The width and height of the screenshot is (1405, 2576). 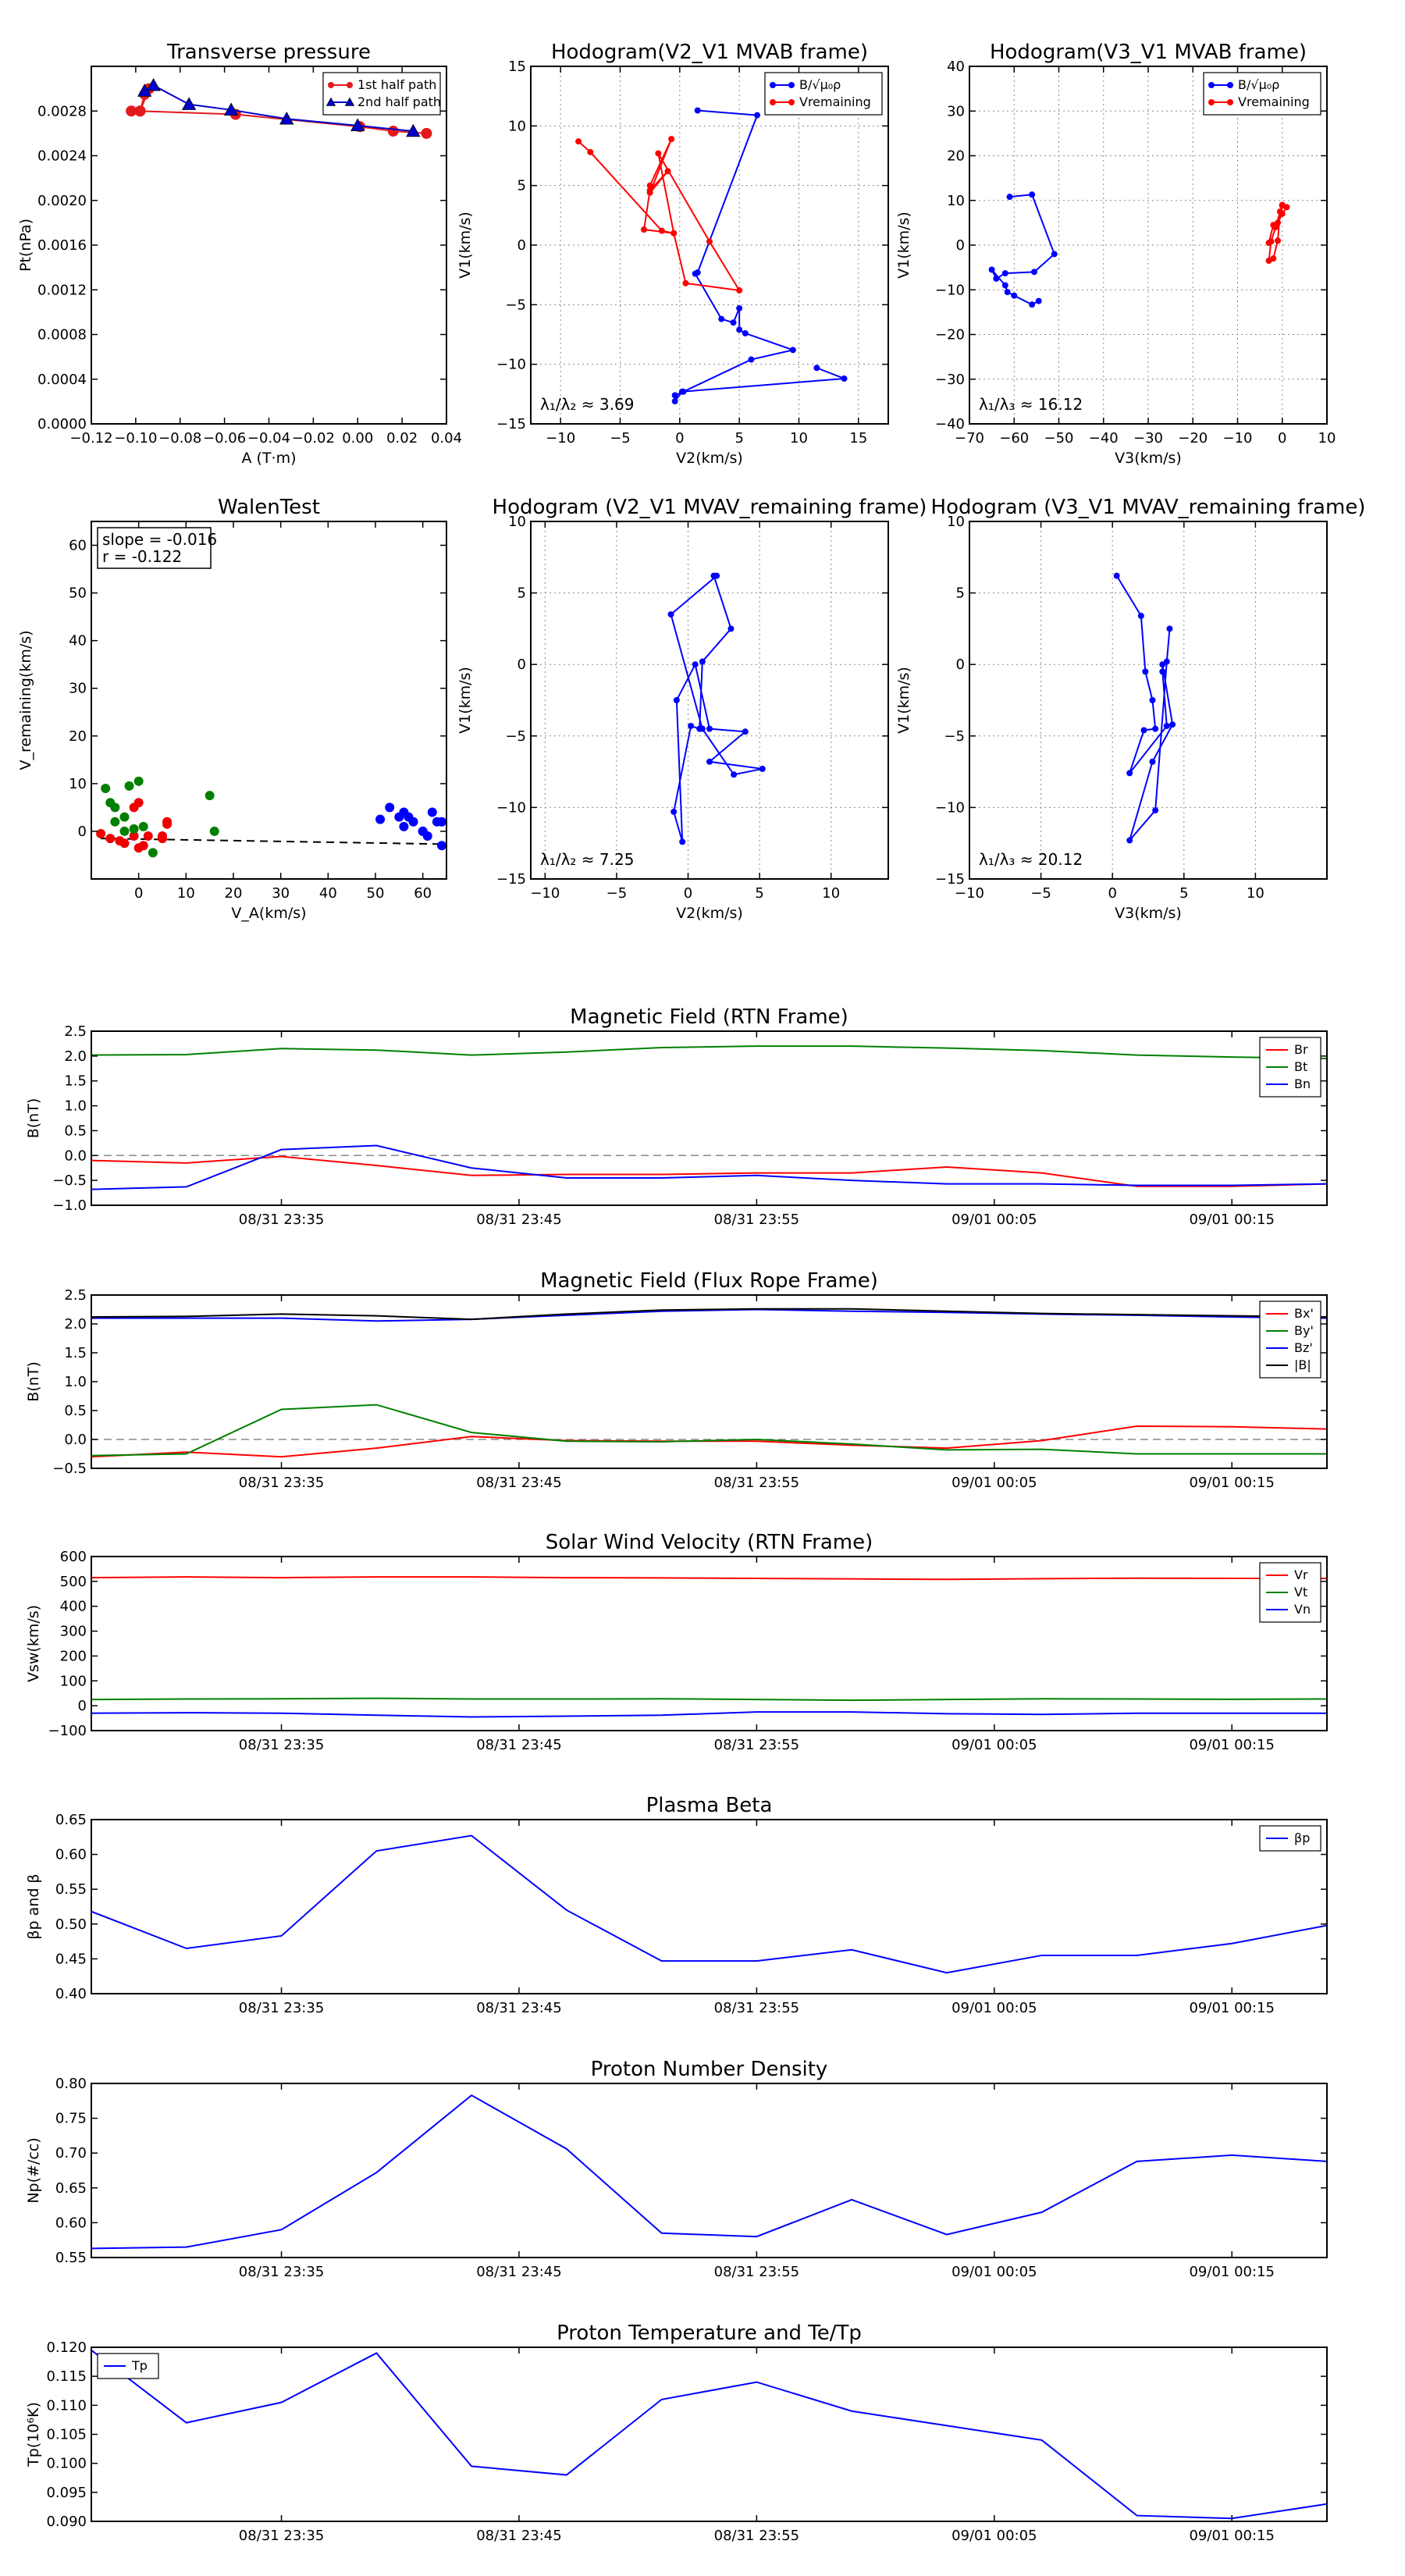 I want to click on y-axis-label: Np(#/cc), so click(x=34, y=2170).